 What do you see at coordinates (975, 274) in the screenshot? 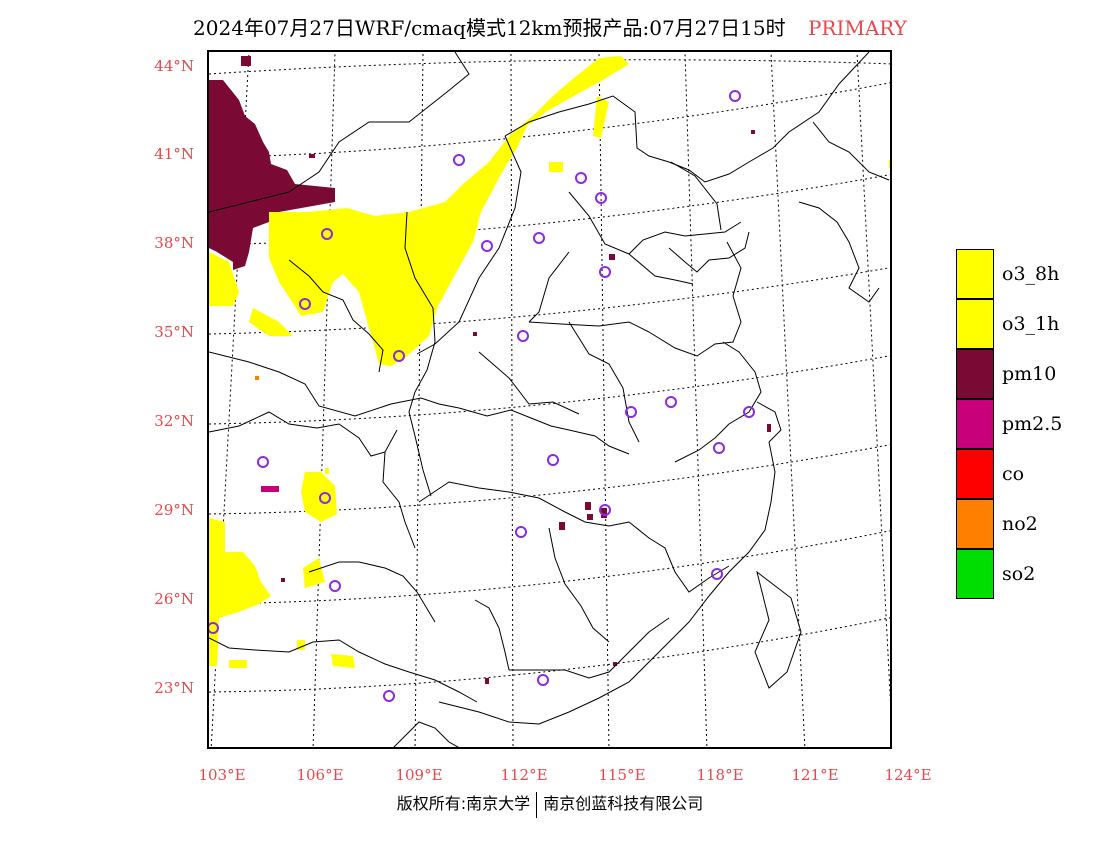
I see `legend-swatch-o3-8h` at bounding box center [975, 274].